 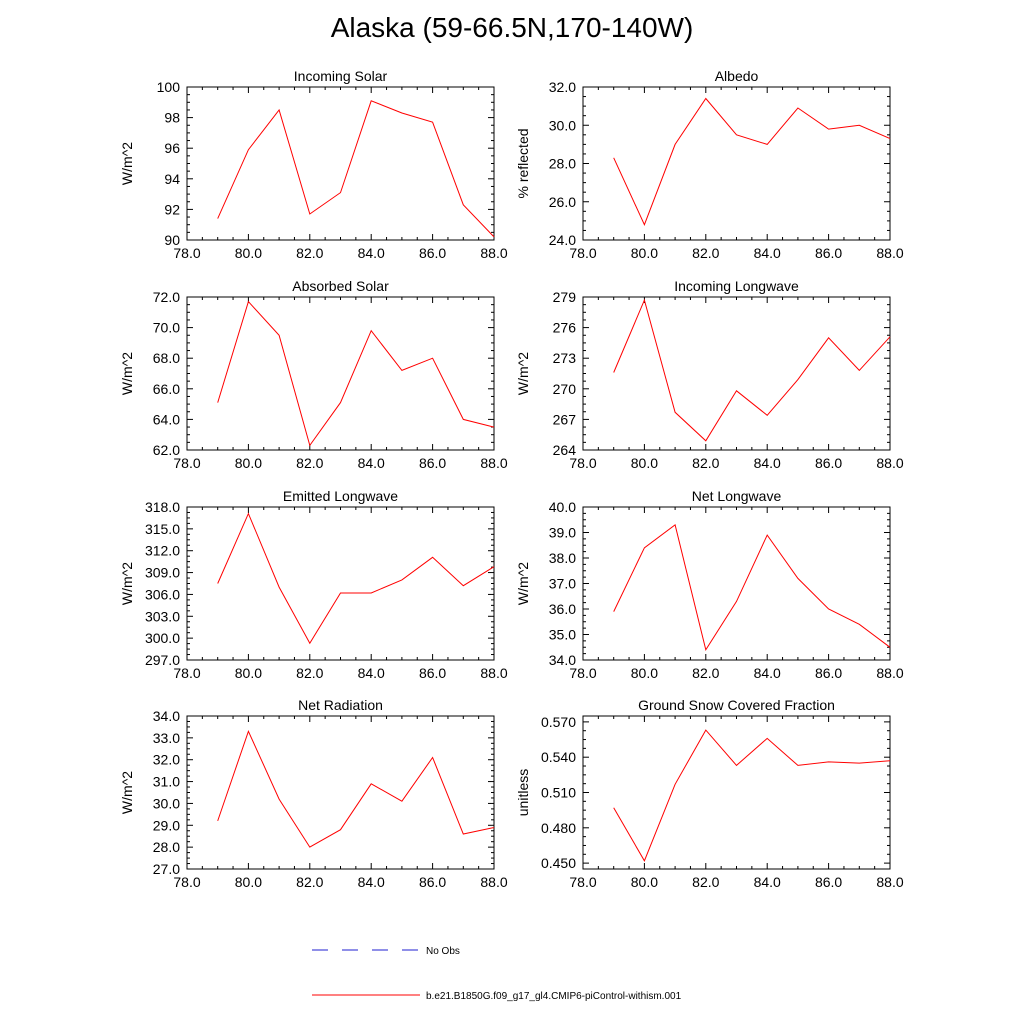 I want to click on chart-absorbed-solar-frame, so click(x=340, y=373).